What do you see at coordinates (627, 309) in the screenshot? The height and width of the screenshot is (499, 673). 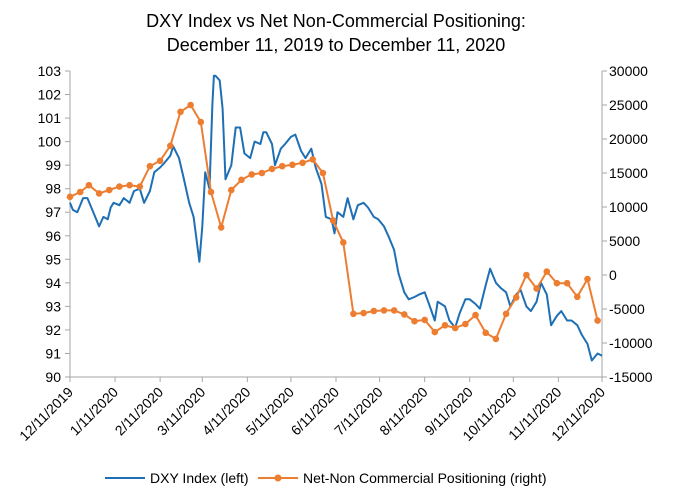 I see `right-axis-tick-label: -5000` at bounding box center [627, 309].